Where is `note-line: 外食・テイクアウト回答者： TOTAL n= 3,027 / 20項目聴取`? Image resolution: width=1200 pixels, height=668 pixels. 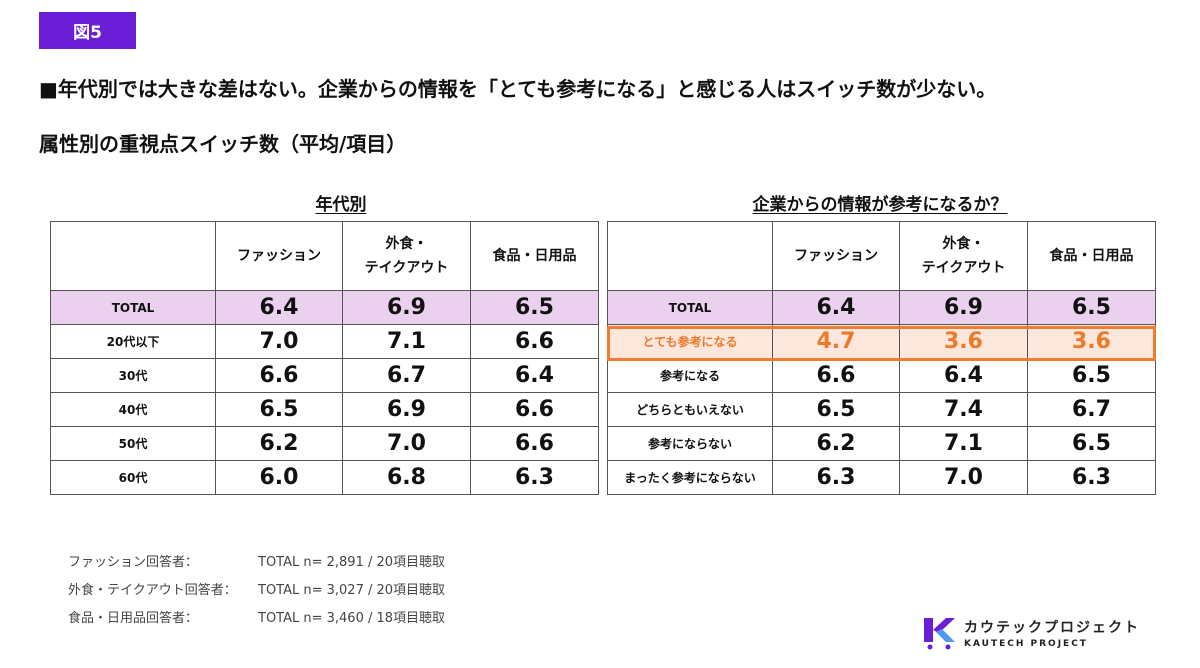 note-line: 外食・テイクアウト回答者： TOTAL n= 3,027 / 20項目聴取 is located at coordinates (256, 593).